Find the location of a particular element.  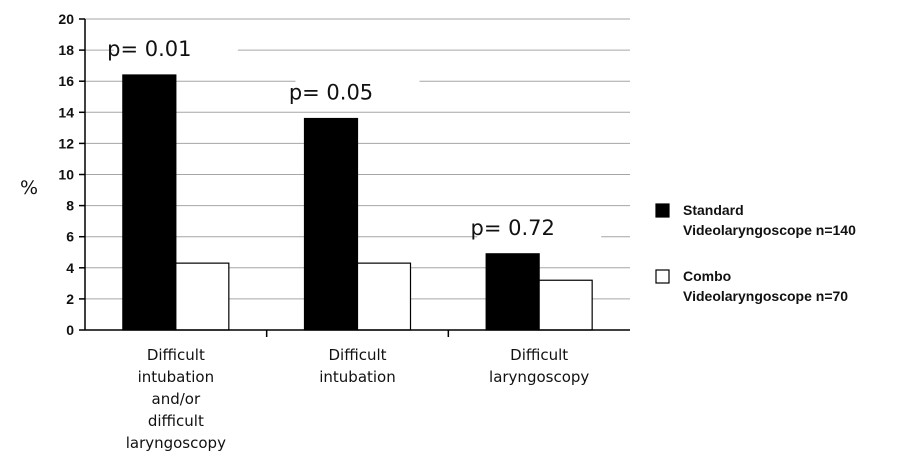

y-tick-label: 16 is located at coordinates (66, 81).